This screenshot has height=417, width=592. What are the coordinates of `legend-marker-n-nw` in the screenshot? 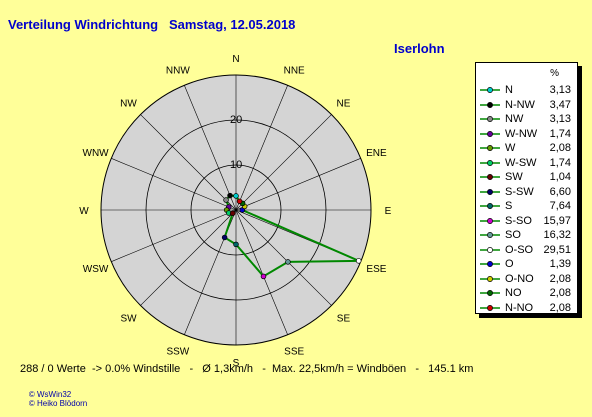 It's located at (490, 104).